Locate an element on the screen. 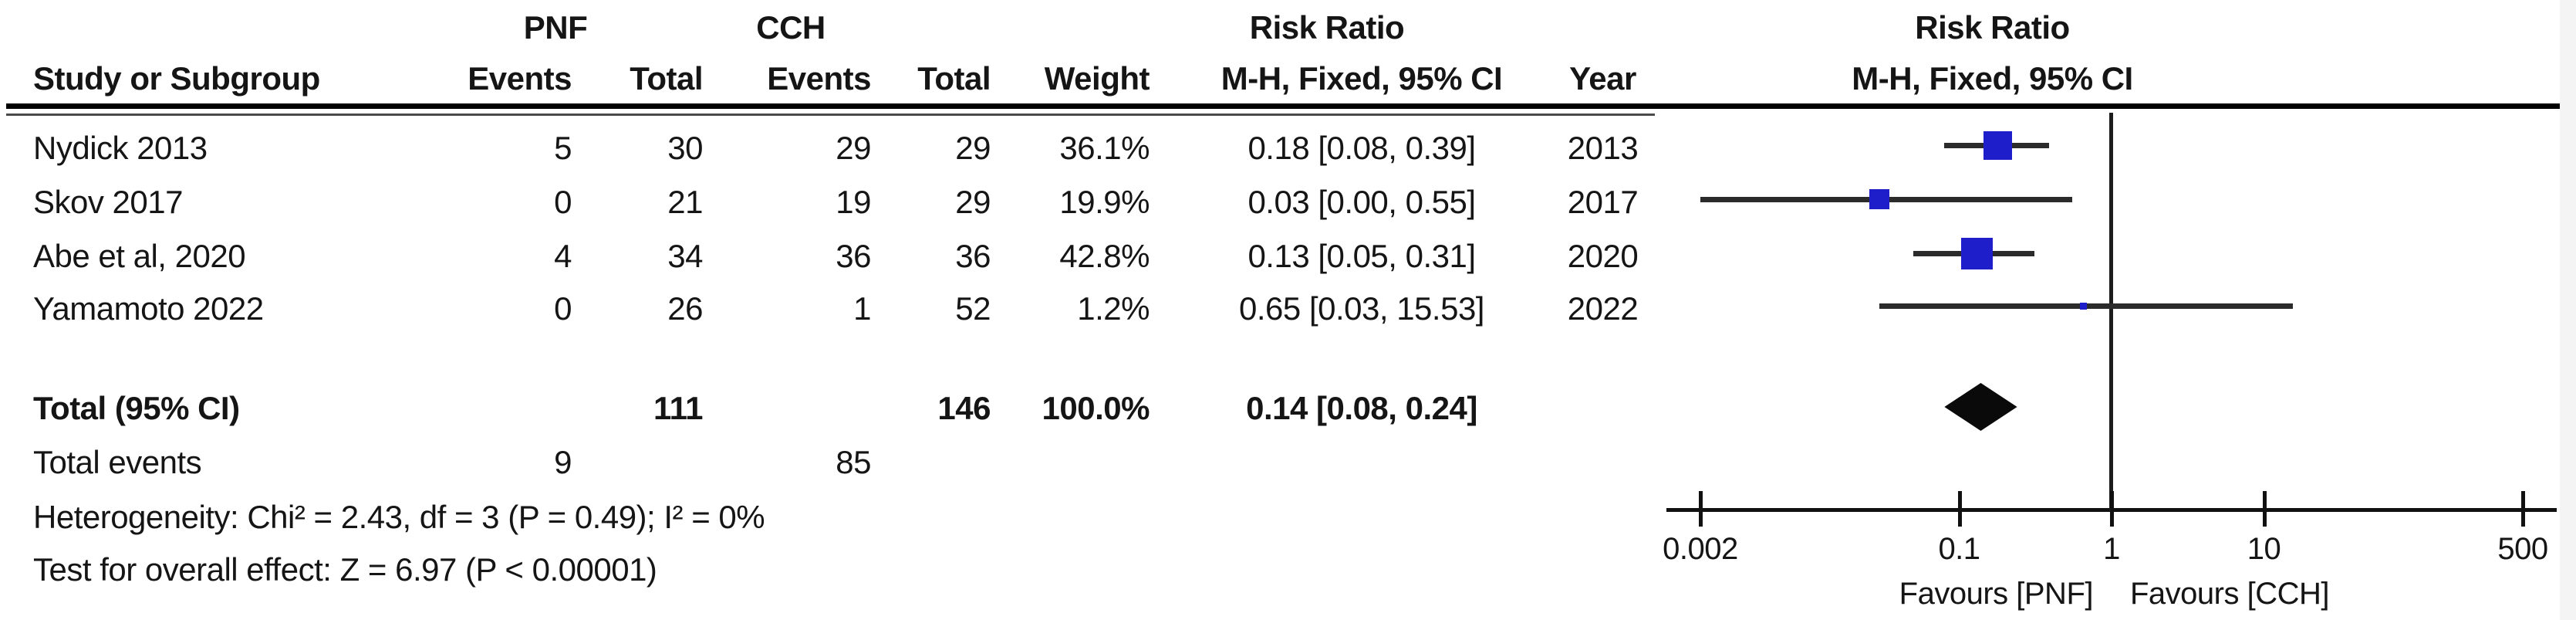 The width and height of the screenshot is (2576, 620). header-rule is located at coordinates (1285, 106).